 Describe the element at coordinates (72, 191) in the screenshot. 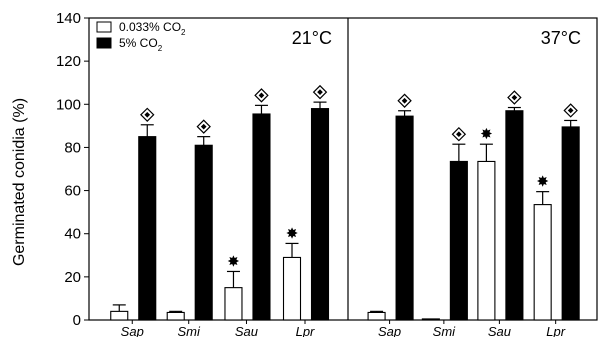

I see `y-tick-label: 60` at that location.